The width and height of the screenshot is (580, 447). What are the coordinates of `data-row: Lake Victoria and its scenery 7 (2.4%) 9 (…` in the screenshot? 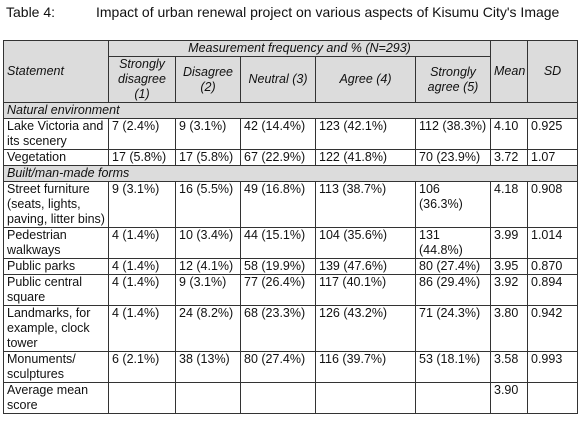 It's located at (290, 134).